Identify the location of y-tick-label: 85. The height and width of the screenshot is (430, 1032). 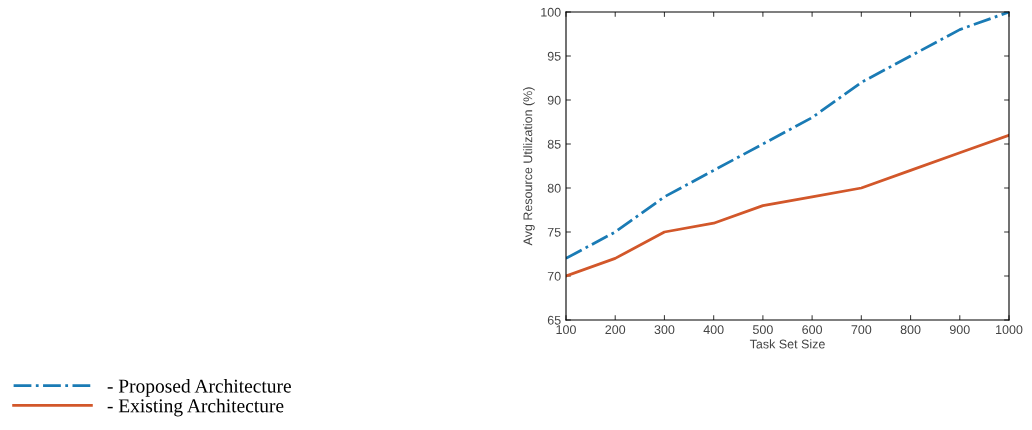
(554, 144).